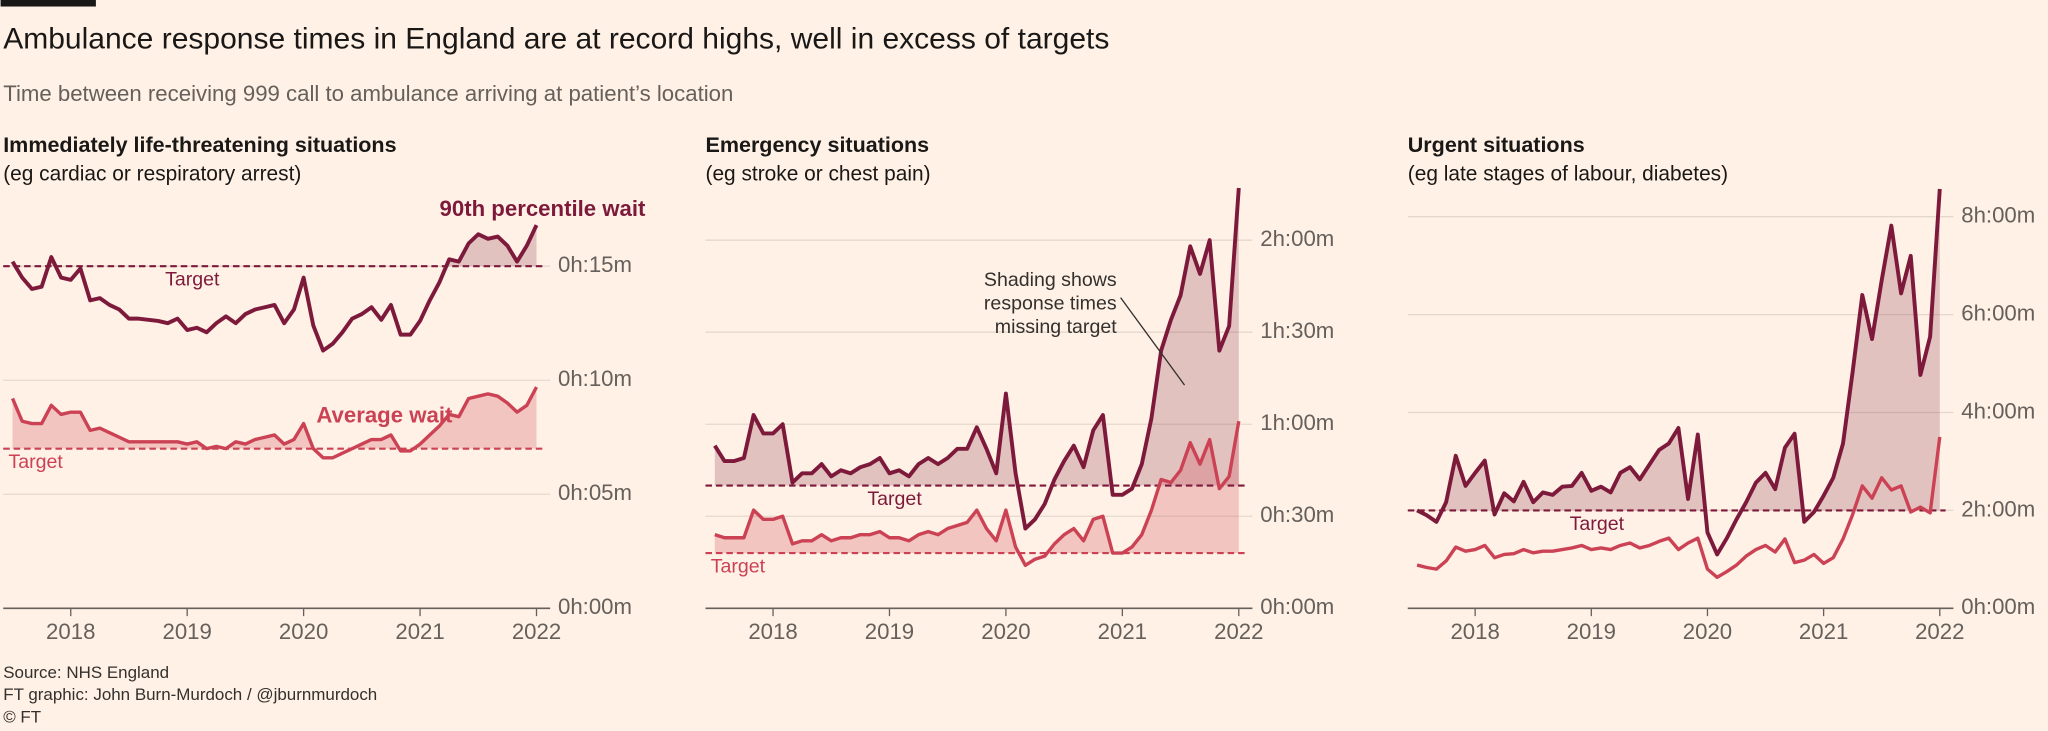 The width and height of the screenshot is (2048, 731). Describe the element at coordinates (1297, 422) in the screenshot. I see `y-tick-label: 1h:00m` at that location.